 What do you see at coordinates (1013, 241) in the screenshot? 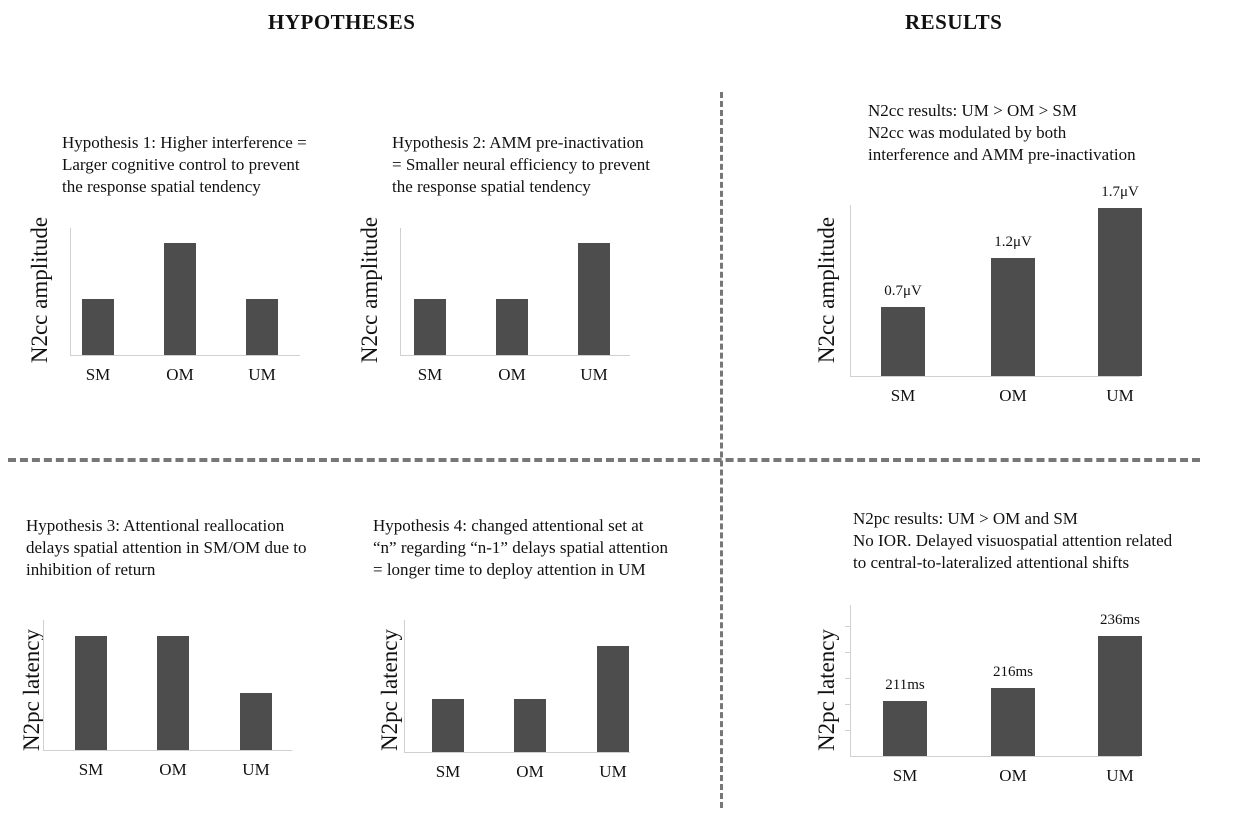
I see `data-label: 1.2μV` at bounding box center [1013, 241].